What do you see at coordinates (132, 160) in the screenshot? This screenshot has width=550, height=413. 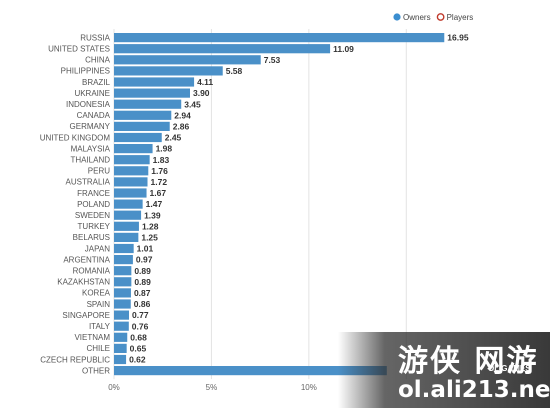 I see `bar-thailand` at bounding box center [132, 160].